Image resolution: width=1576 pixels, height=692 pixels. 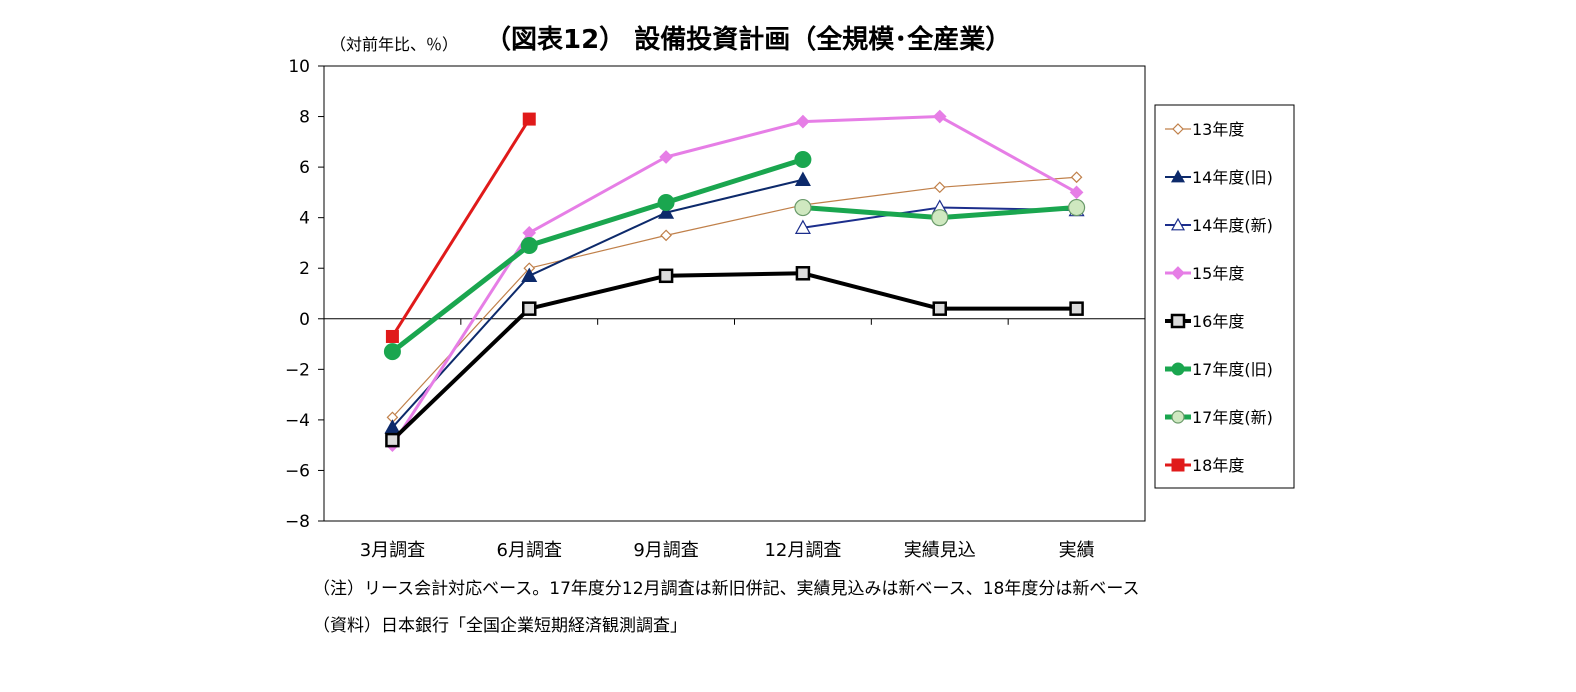 What do you see at coordinates (299, 67) in the screenshot?
I see `y-tick-label: 10` at bounding box center [299, 67].